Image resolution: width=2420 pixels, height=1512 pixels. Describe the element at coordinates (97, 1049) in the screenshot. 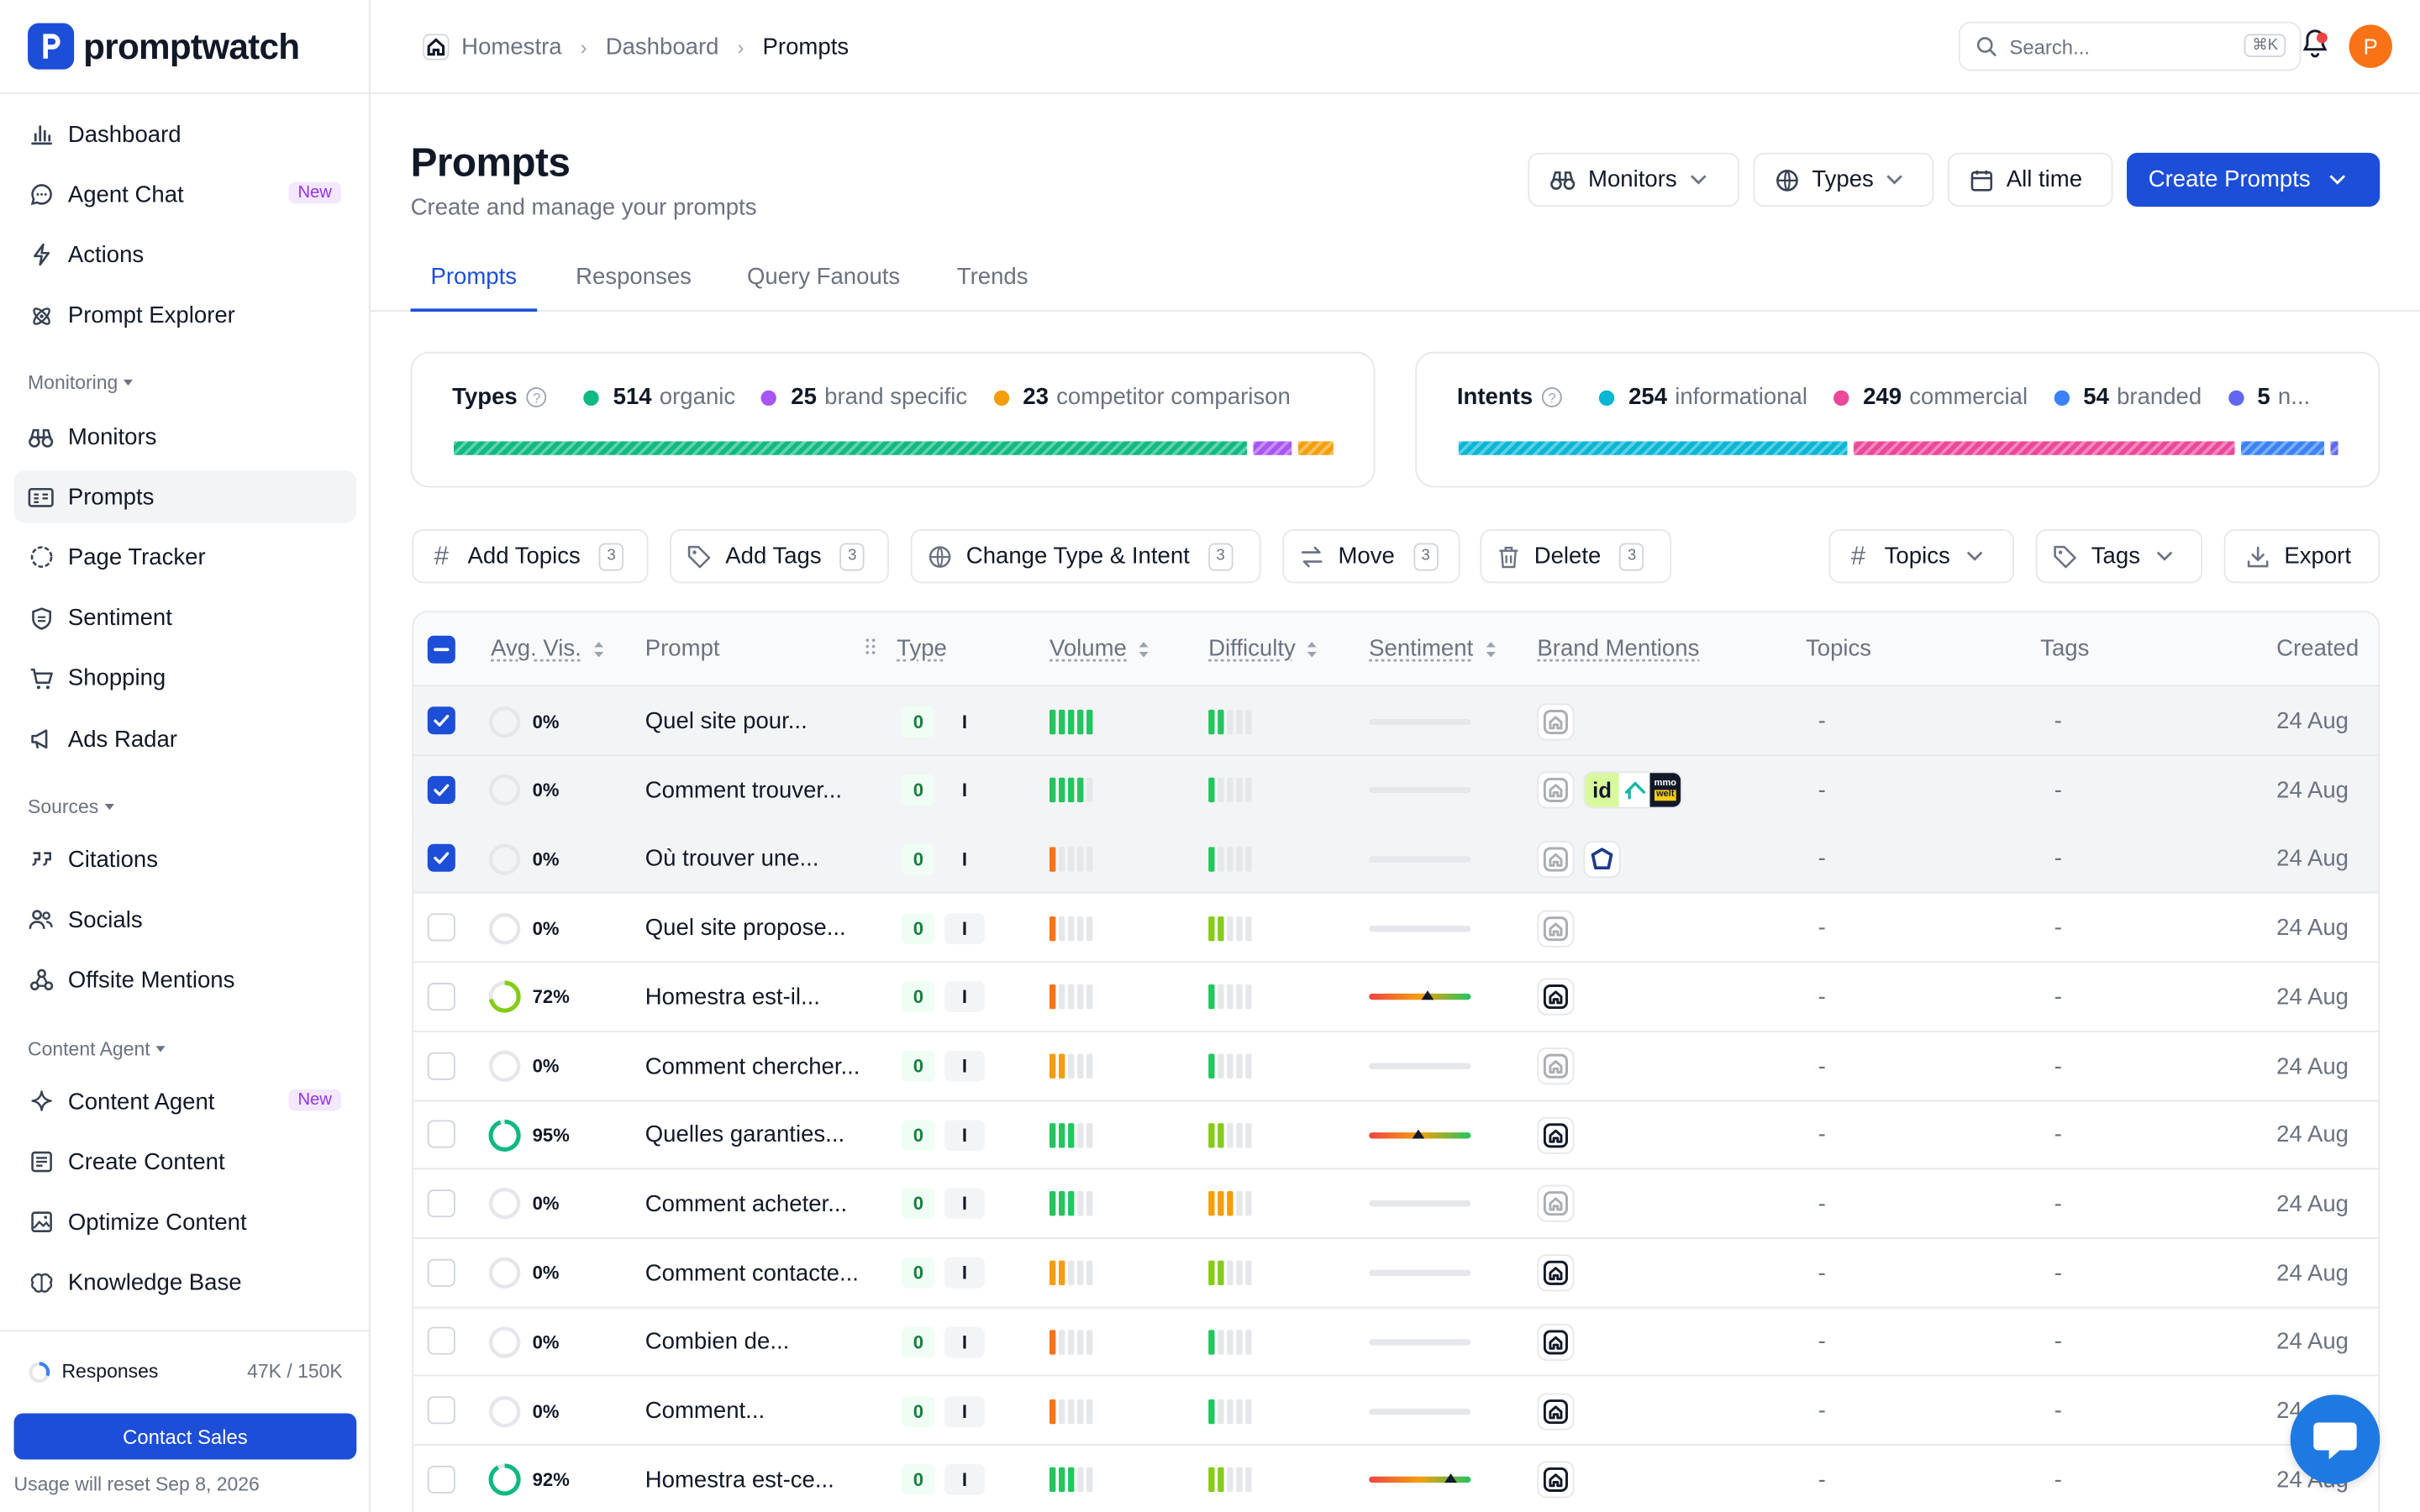

I see `section-content-agent: Content Agent` at that location.